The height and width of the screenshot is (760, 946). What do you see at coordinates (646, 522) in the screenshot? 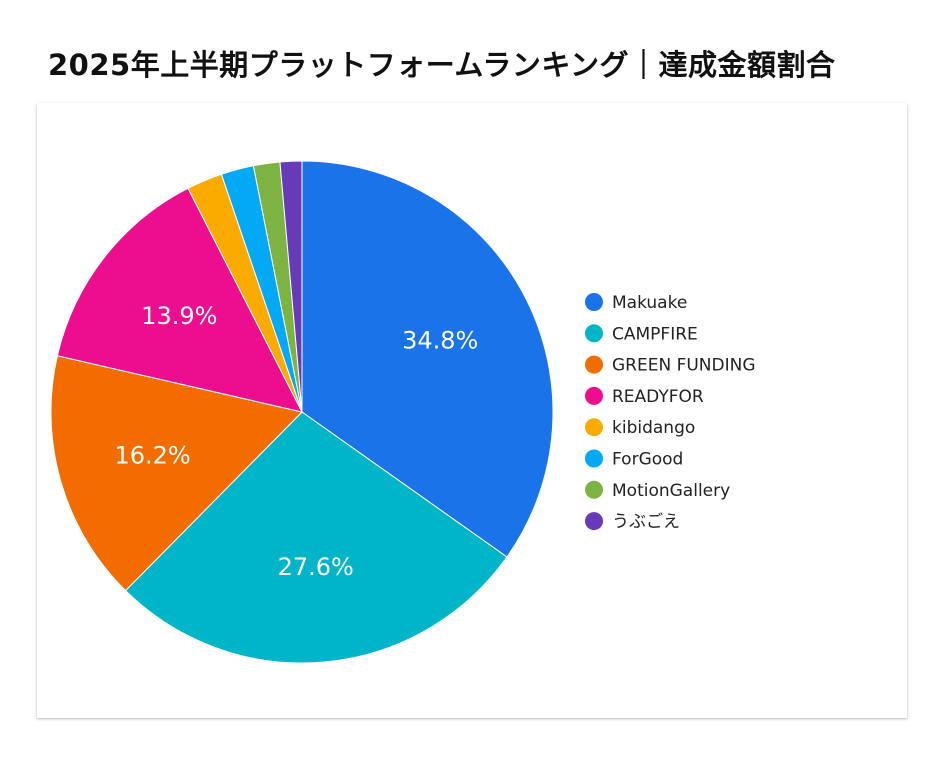
I see `legend-label-7: うぶごえ` at bounding box center [646, 522].